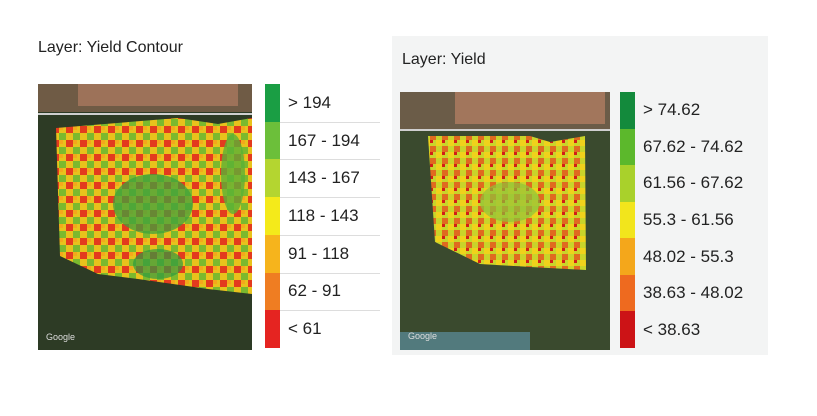 The height and width of the screenshot is (416, 817). I want to click on legend-label: 143 - 167, so click(324, 178).